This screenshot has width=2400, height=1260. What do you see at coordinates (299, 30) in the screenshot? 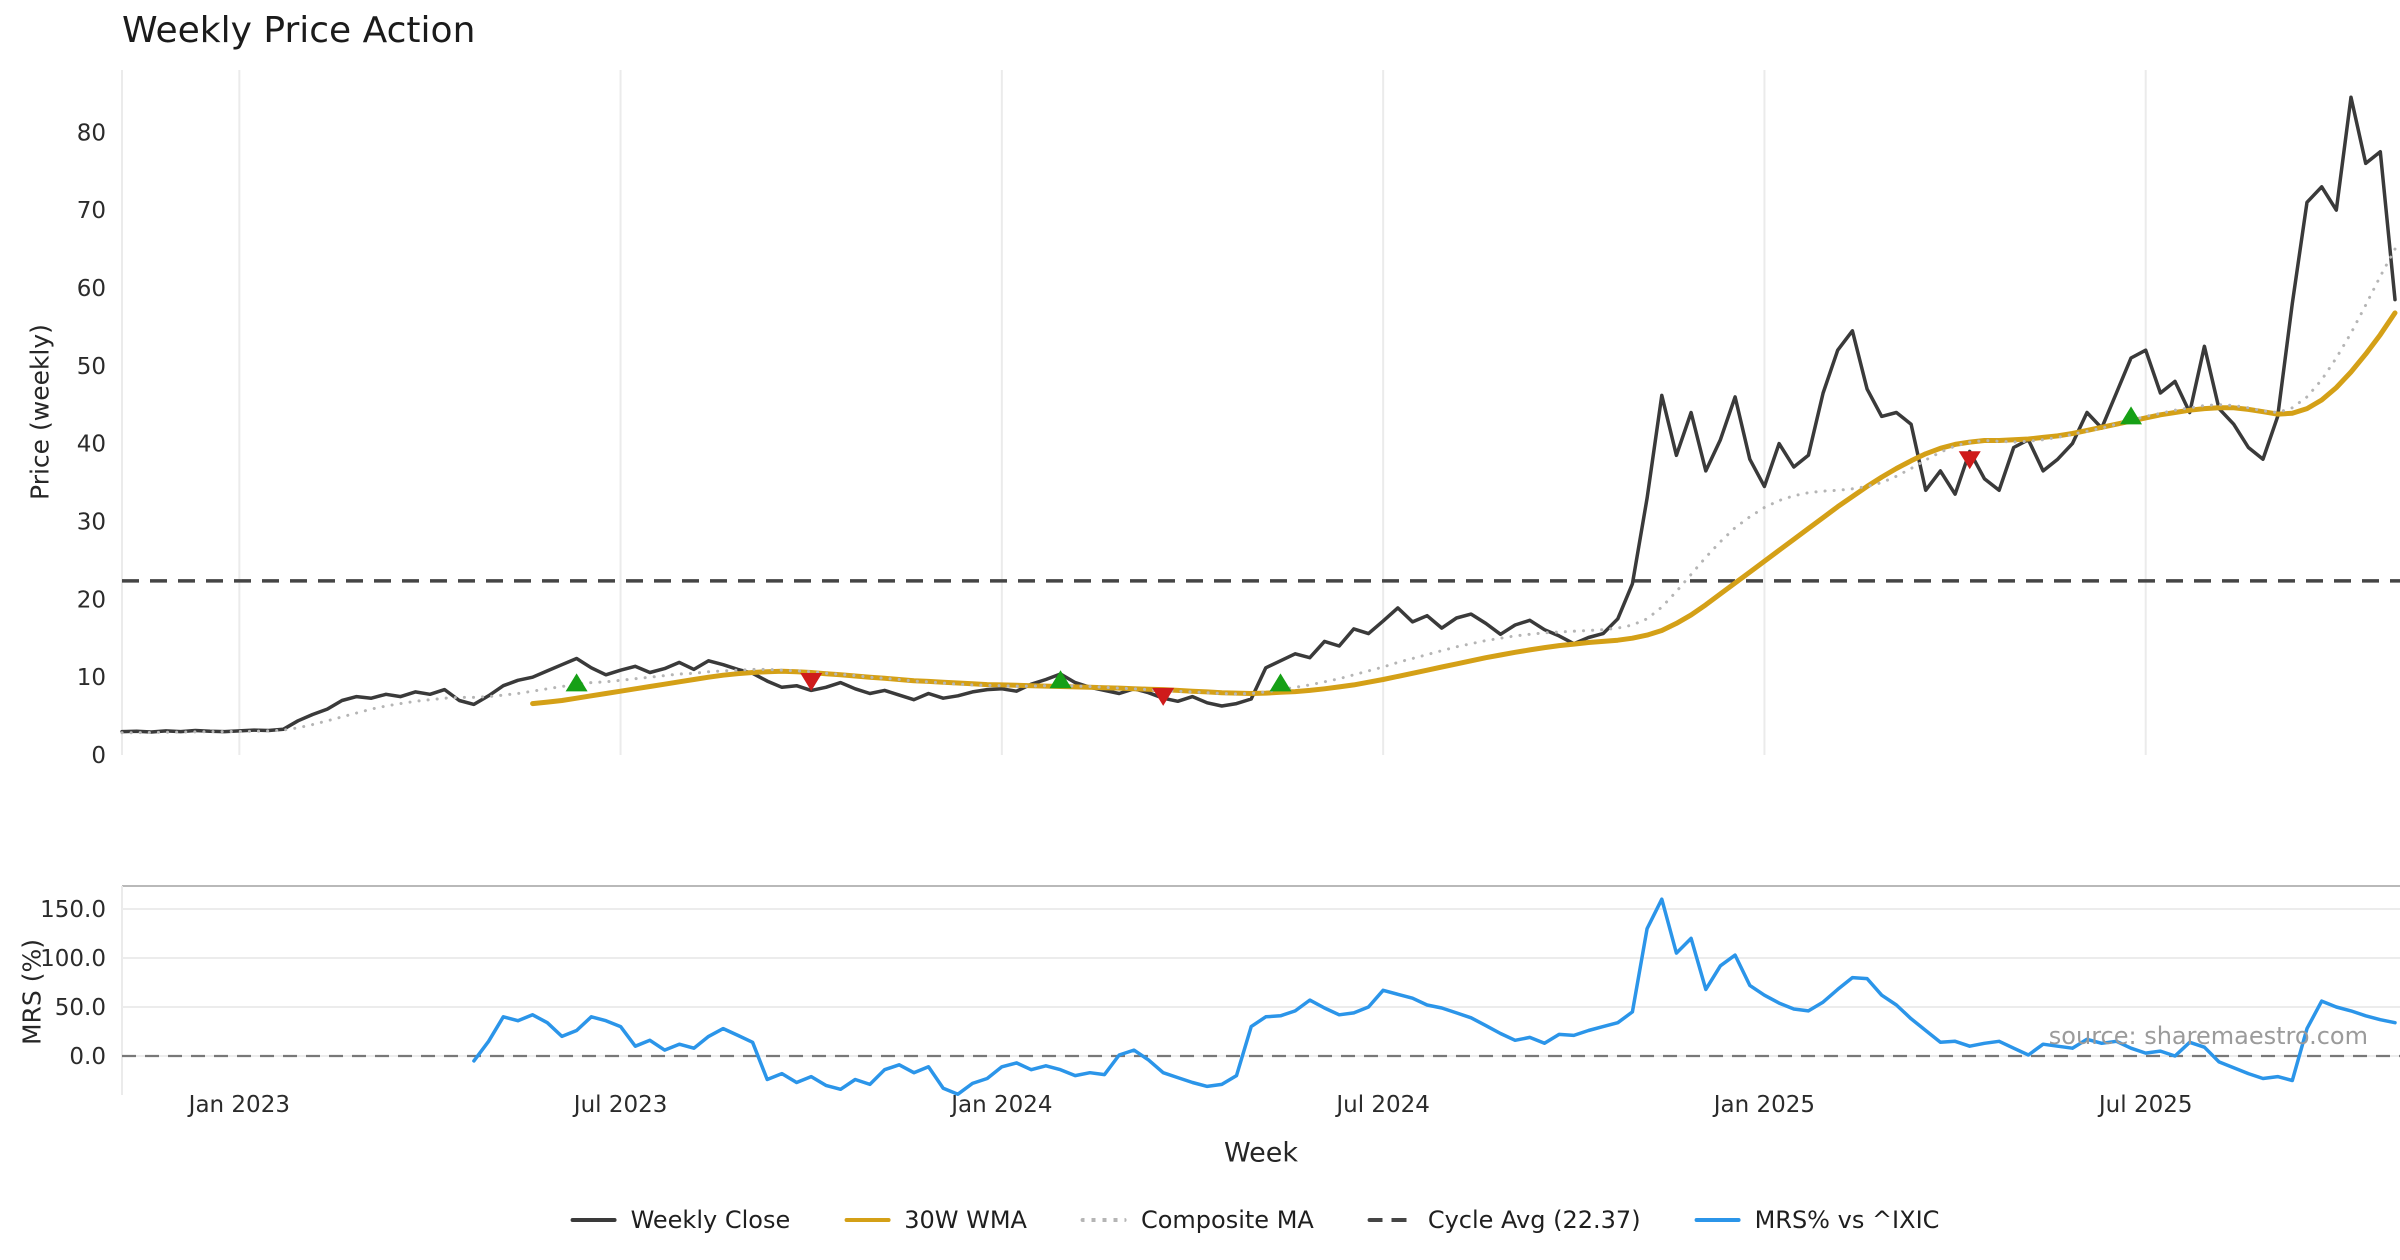
I see `chart-title: Weekly Price Action` at bounding box center [299, 30].